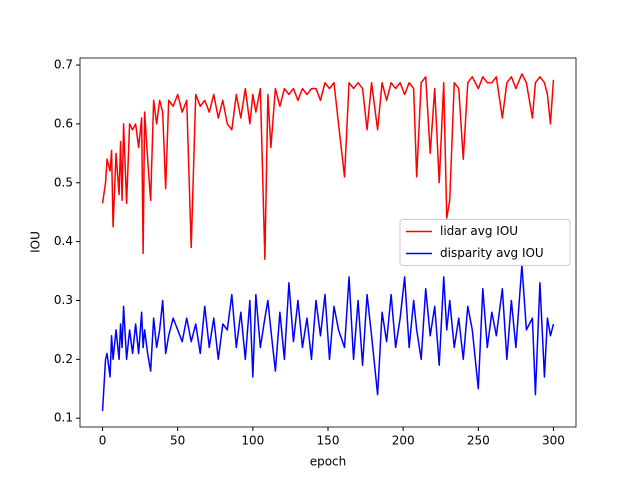 This screenshot has height=480, width=640. What do you see at coordinates (553, 441) in the screenshot?
I see `x-tick-label: 300` at bounding box center [553, 441].